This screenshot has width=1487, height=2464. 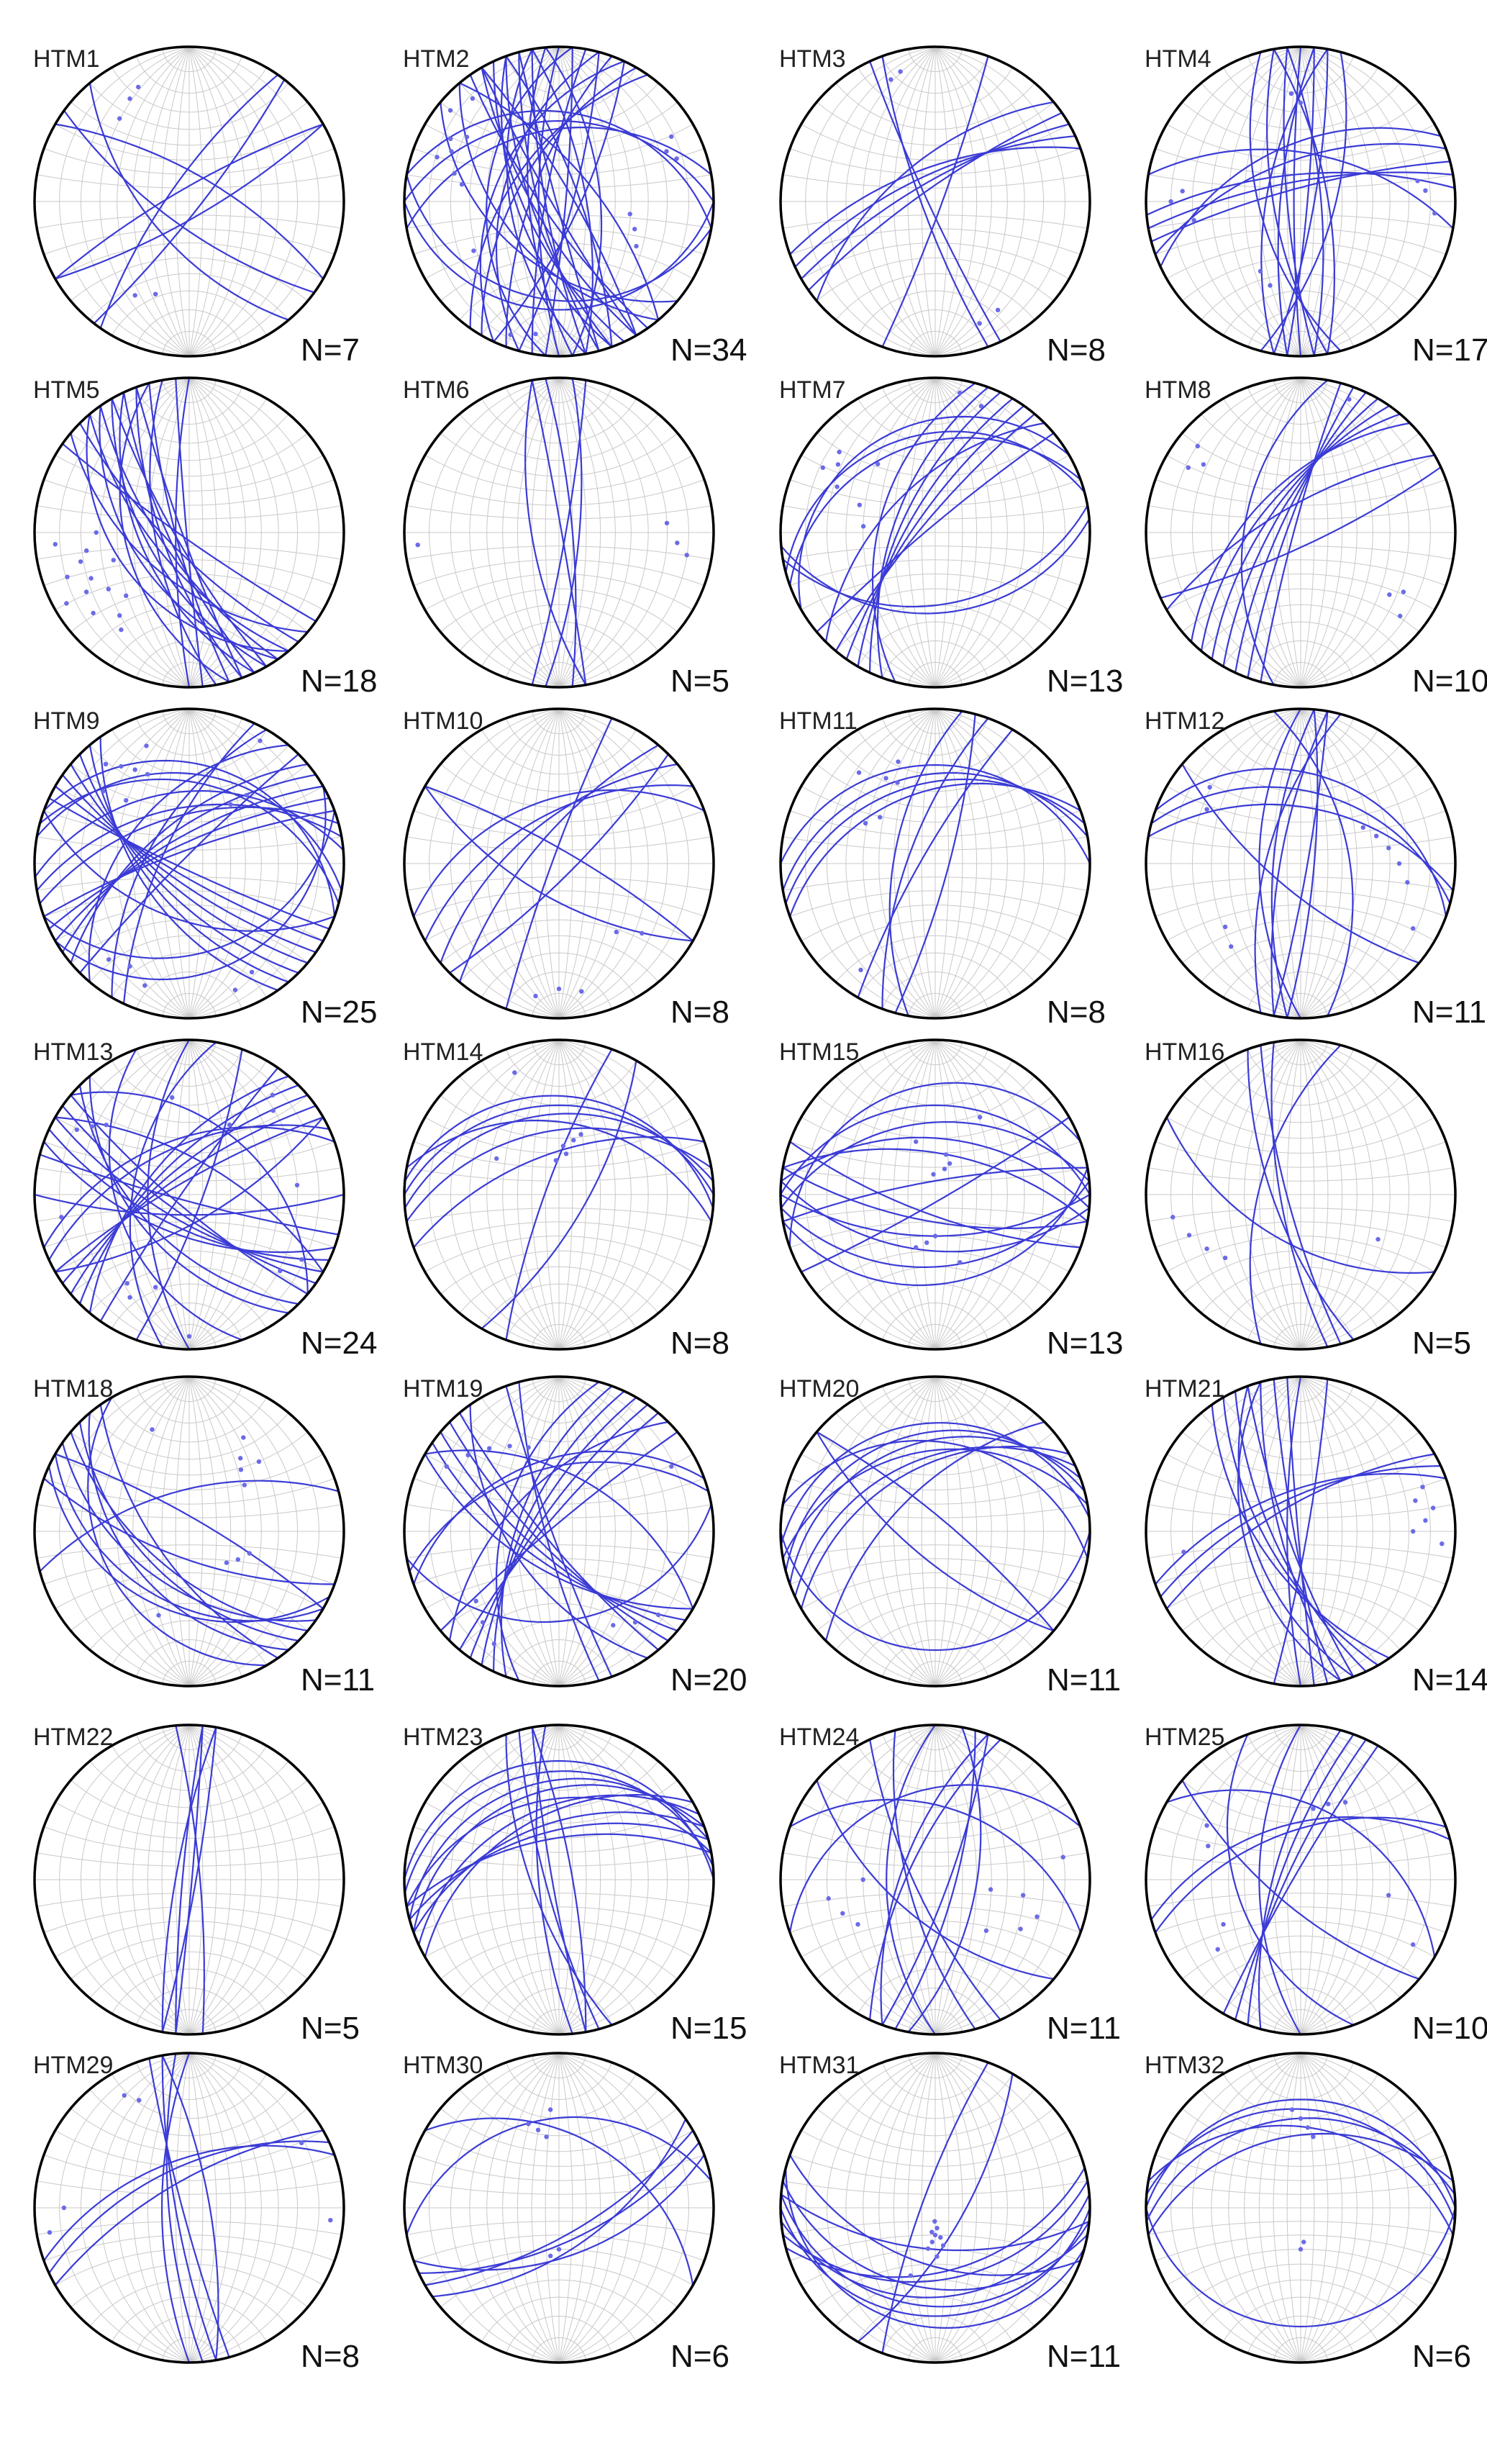 What do you see at coordinates (708, 350) in the screenshot?
I see `sample-count: N=34` at bounding box center [708, 350].